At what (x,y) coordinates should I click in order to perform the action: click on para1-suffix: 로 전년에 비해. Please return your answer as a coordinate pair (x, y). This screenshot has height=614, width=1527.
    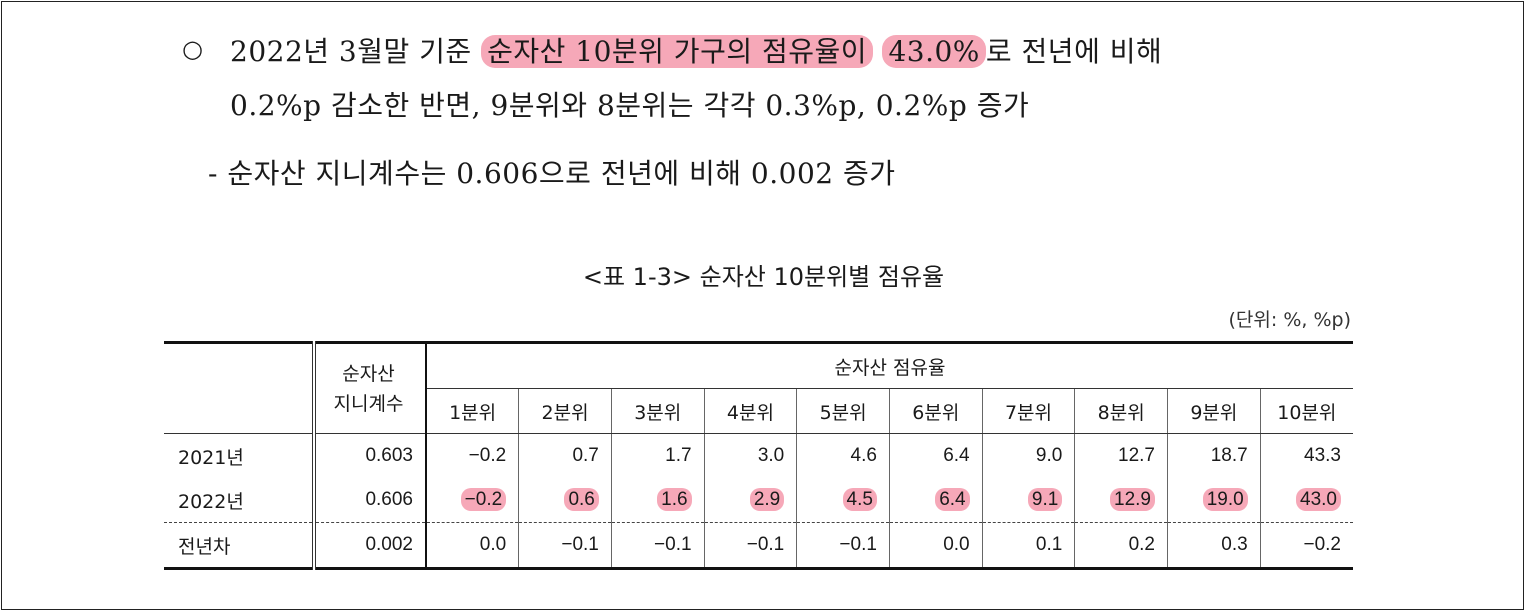
    Looking at the image, I should click on (1074, 51).